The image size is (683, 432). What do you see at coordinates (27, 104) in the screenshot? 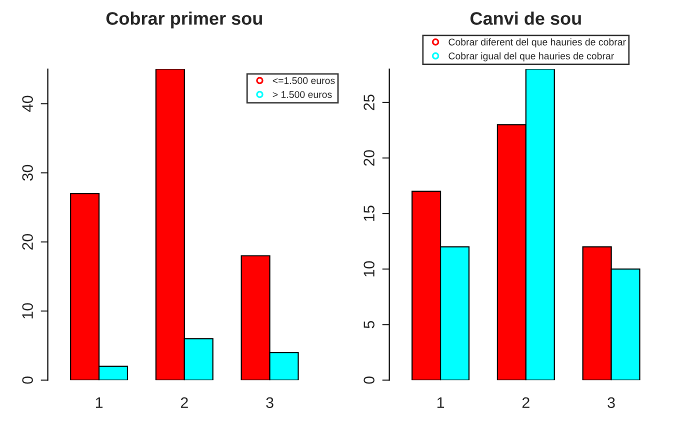
I see `y-tick-label: 40` at bounding box center [27, 104].